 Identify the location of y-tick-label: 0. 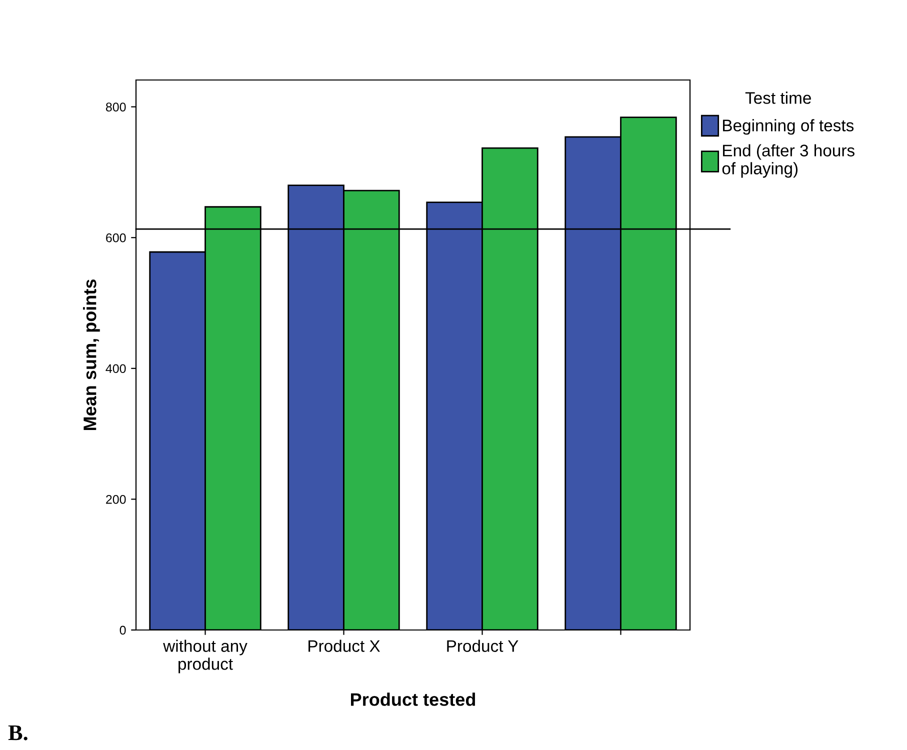
(123, 630).